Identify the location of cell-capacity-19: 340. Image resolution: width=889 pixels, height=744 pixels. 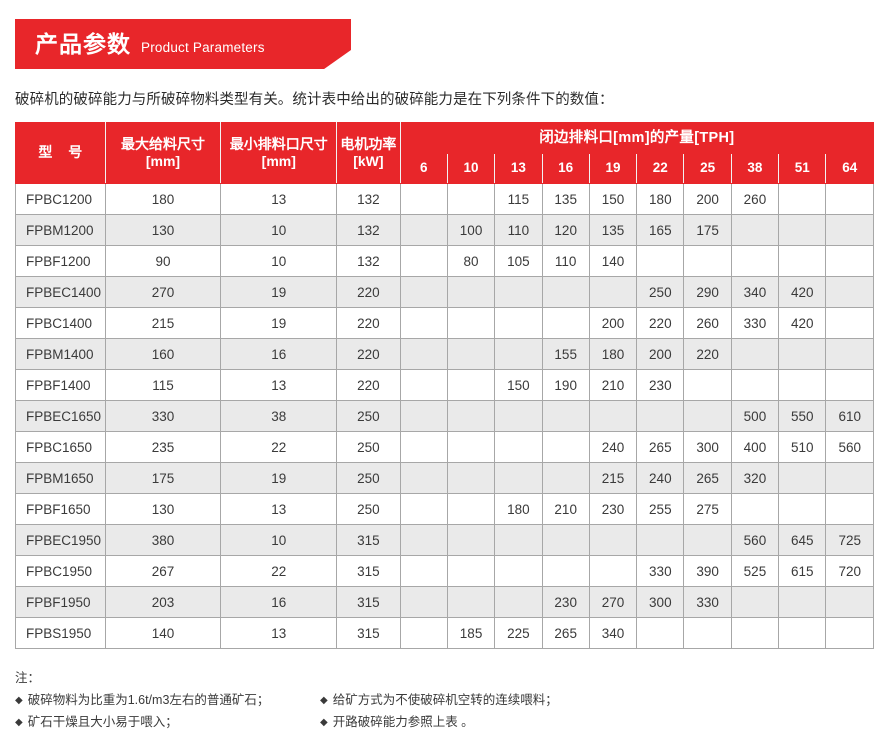
(613, 633).